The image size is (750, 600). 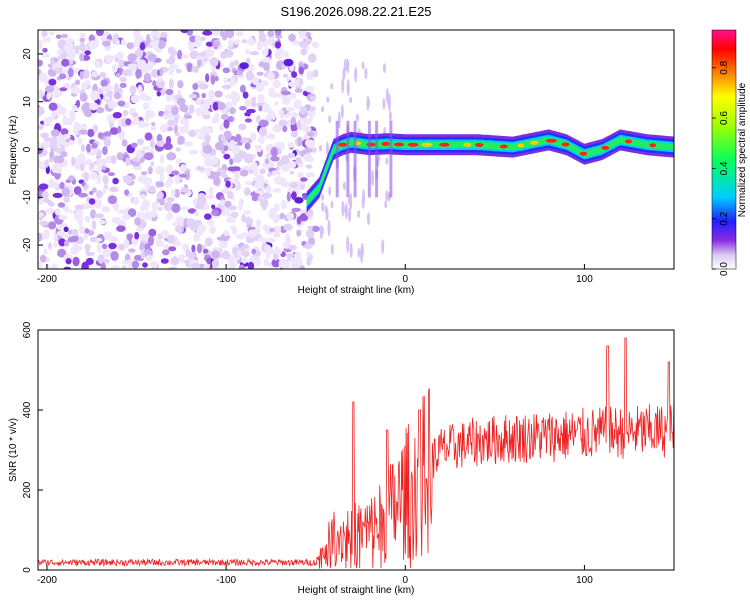 What do you see at coordinates (226, 580) in the screenshot?
I see `snr-x-tick-label: -100` at bounding box center [226, 580].